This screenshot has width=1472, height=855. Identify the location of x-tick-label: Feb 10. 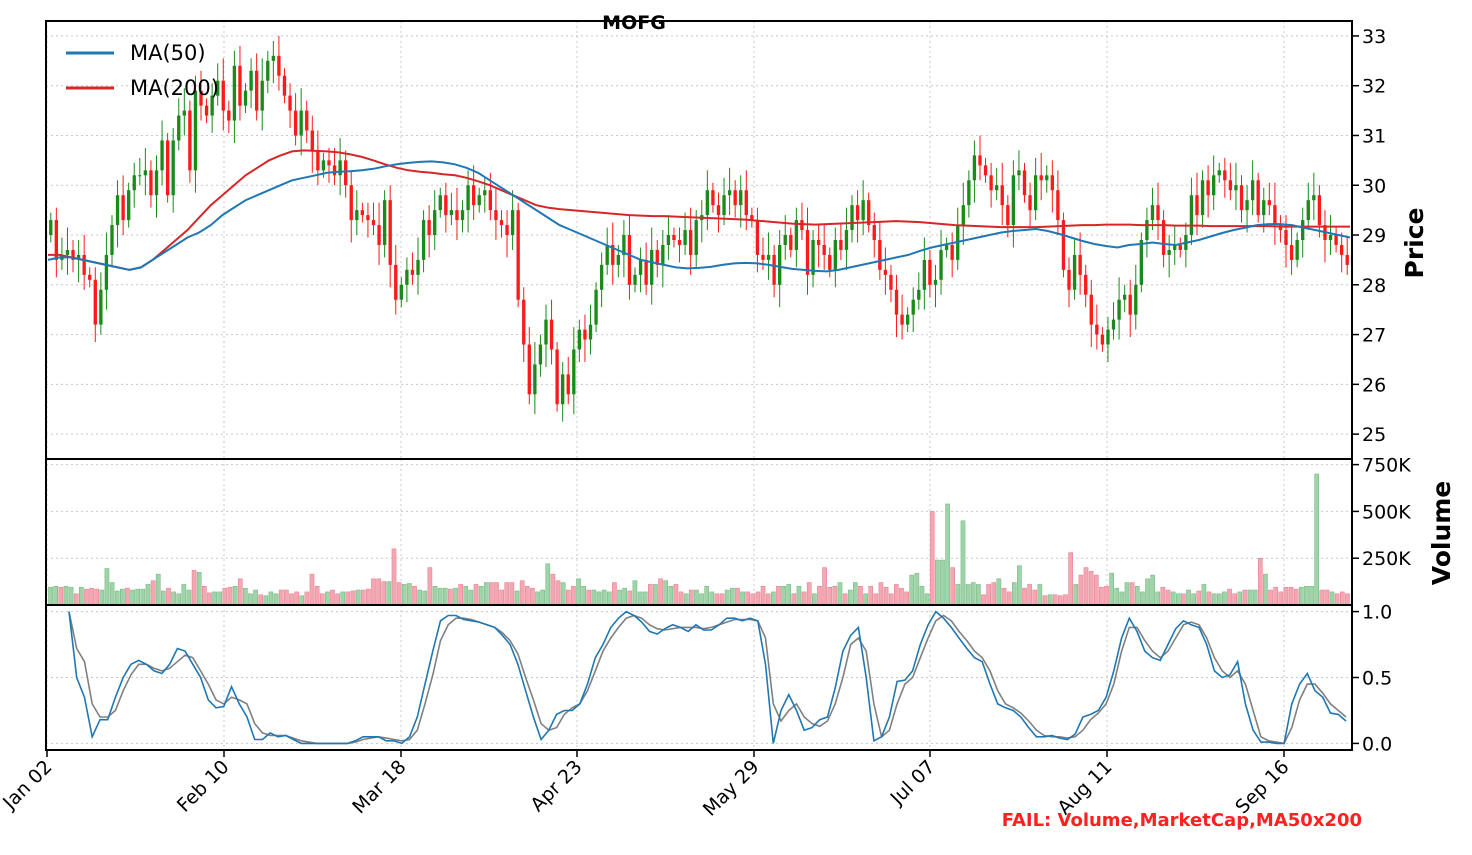
(203, 786).